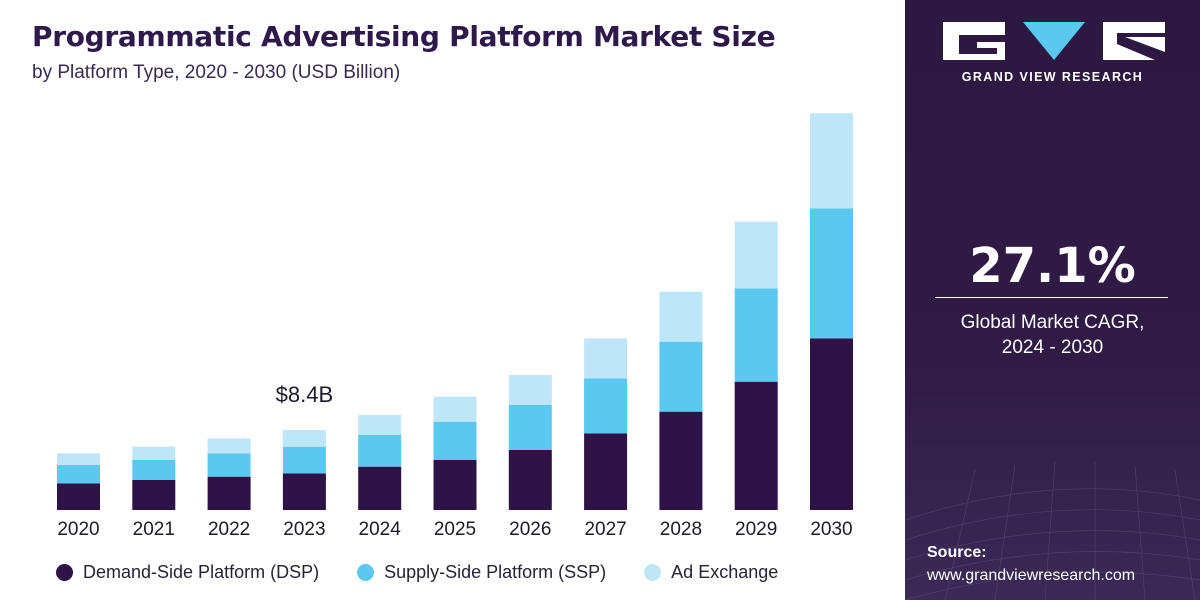 Image resolution: width=1200 pixels, height=600 pixels. I want to click on cagr-divider, so click(1051, 297).